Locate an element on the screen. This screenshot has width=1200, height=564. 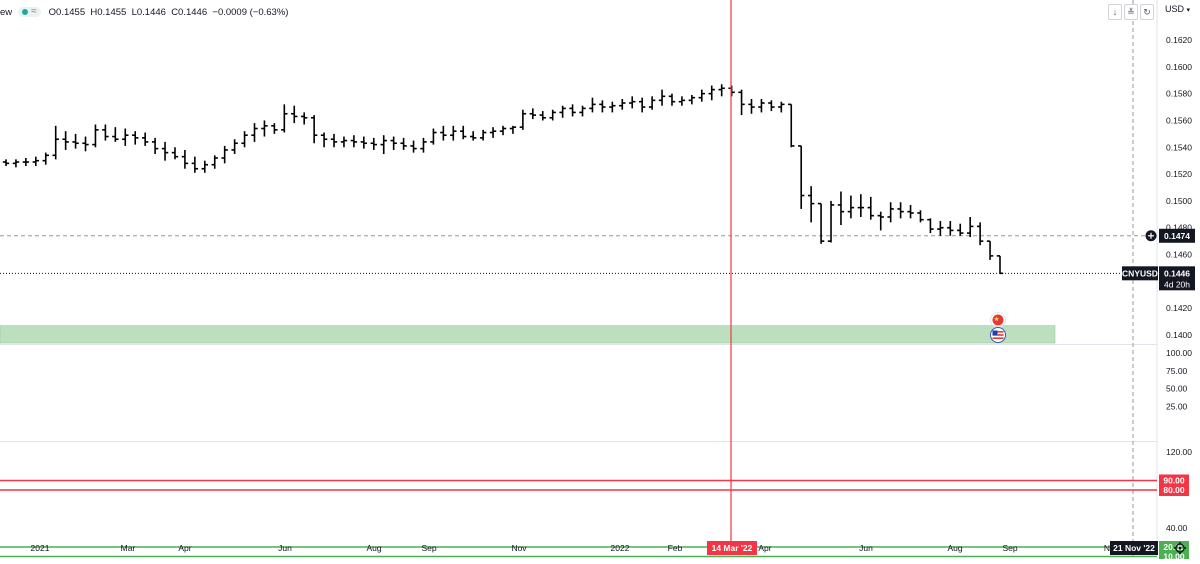
level-badge: 90.00 is located at coordinates (1174, 480).